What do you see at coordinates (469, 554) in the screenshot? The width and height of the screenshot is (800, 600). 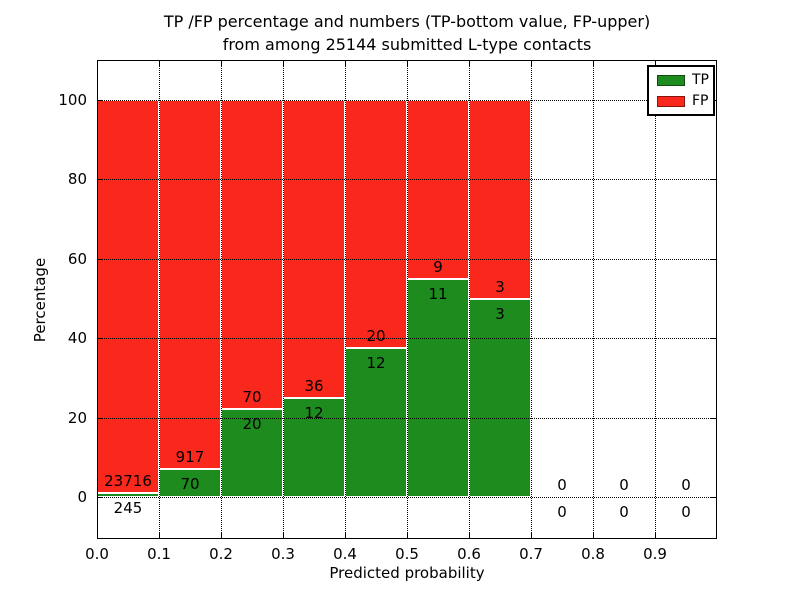 I see `x-tick-label: 0.6` at bounding box center [469, 554].